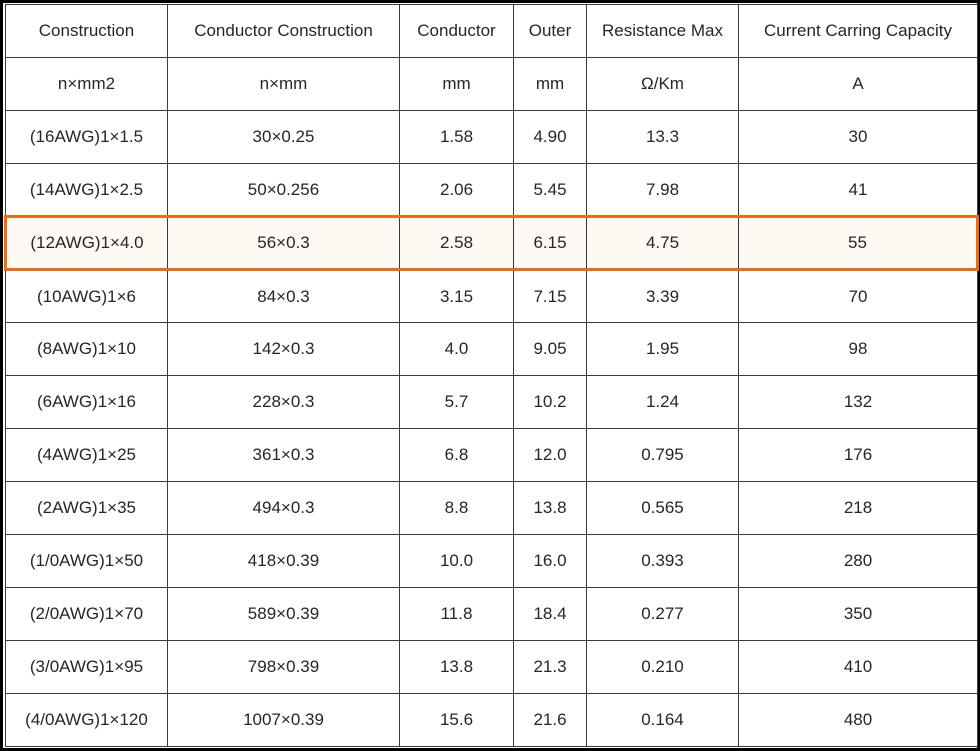 Image resolution: width=980 pixels, height=751 pixels. Describe the element at coordinates (662, 561) in the screenshot. I see `cell-resistance-max: 0.393` at that location.